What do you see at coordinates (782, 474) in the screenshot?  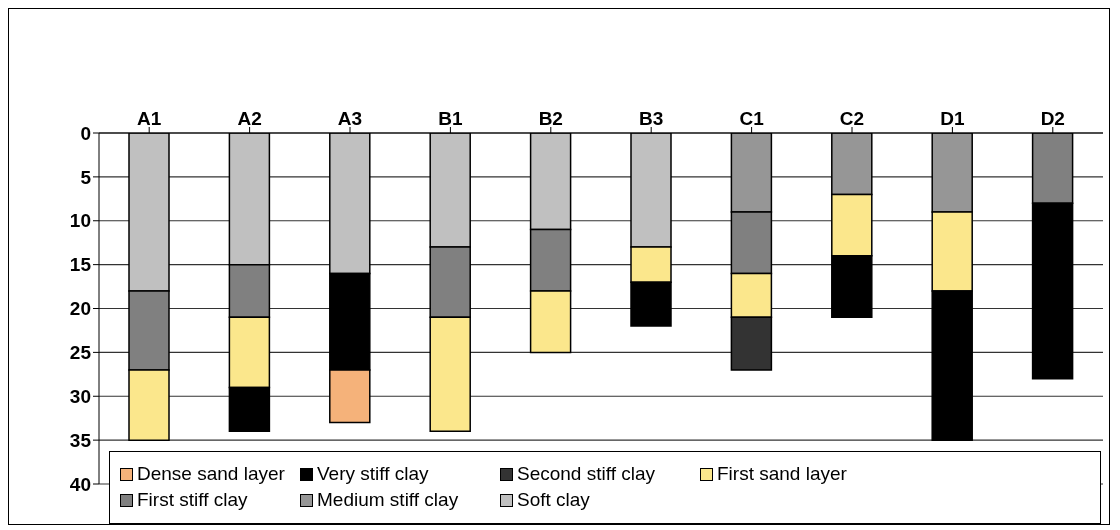 I see `legend-label: First sand layer` at bounding box center [782, 474].